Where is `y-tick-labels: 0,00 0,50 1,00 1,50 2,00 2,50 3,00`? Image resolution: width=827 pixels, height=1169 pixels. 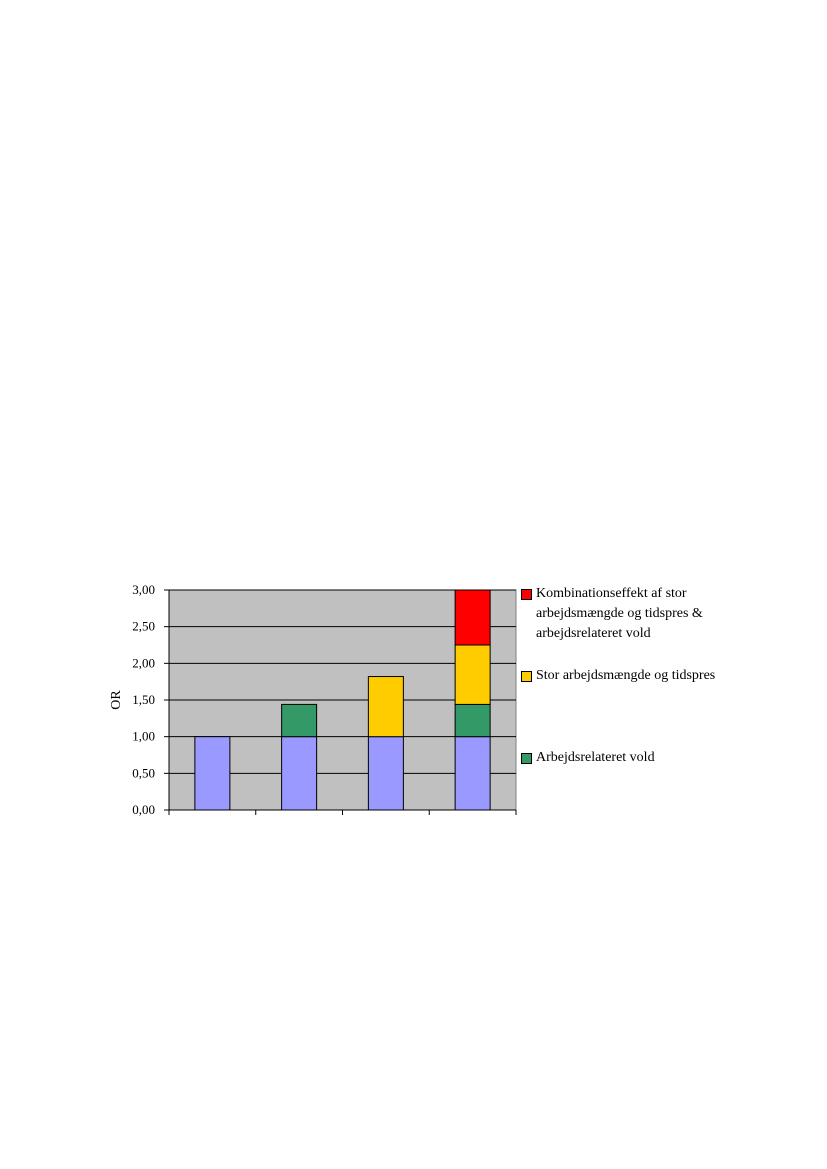
y-tick-labels: 0,00 0,50 1,00 1,50 2,00 2,50 3,00 is located at coordinates (143, 699).